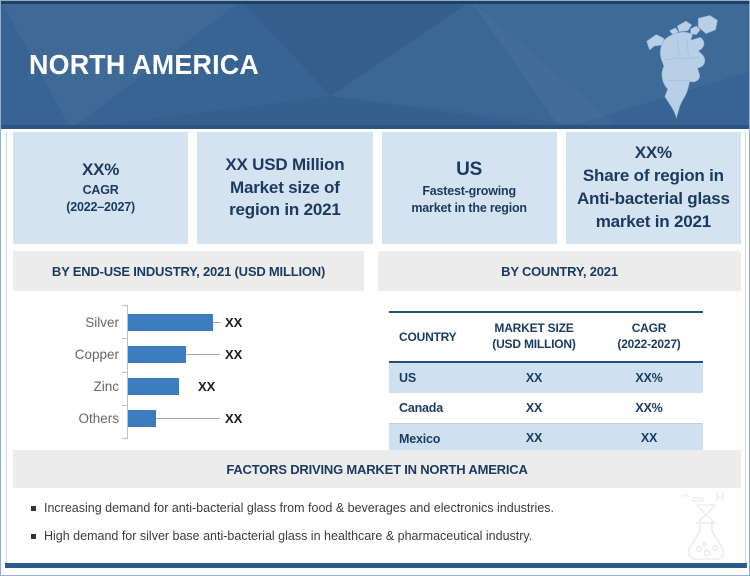 The height and width of the screenshot is (576, 750). Describe the element at coordinates (407, 378) in the screenshot. I see `country-cell: US` at that location.